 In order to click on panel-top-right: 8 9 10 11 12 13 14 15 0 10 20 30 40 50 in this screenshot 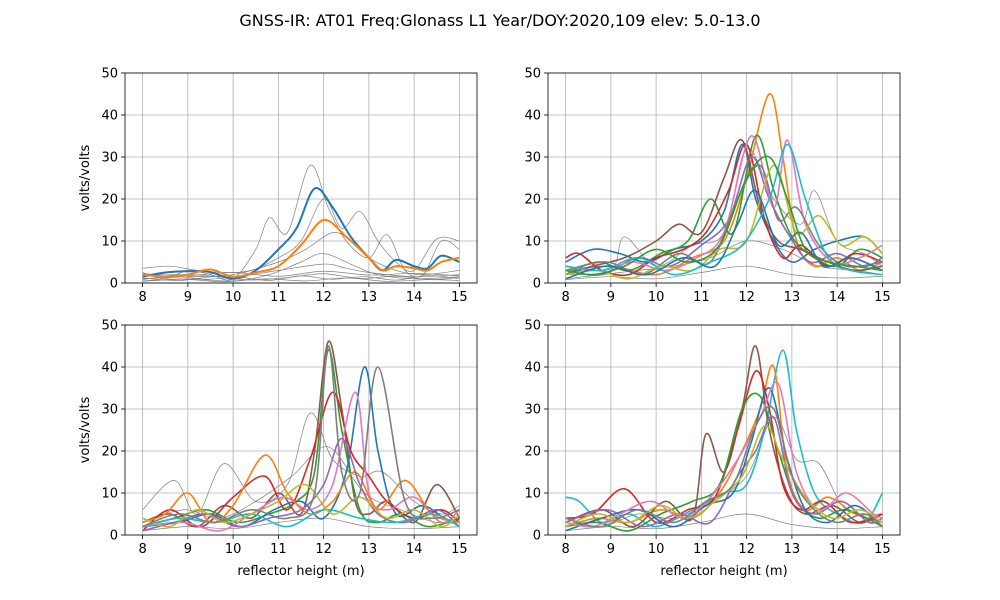, I will do `click(712, 186)`.